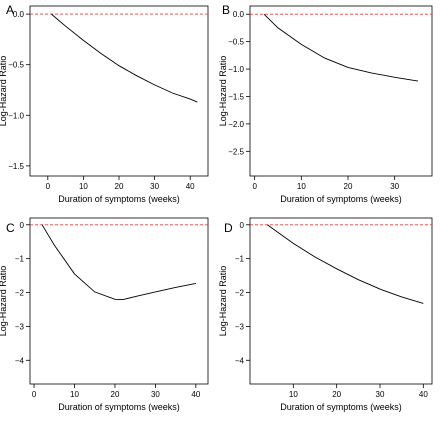 The image size is (440, 422). I want to click on panel-a-y-axis-label: Log-Hazard Ratio, so click(4, 91).